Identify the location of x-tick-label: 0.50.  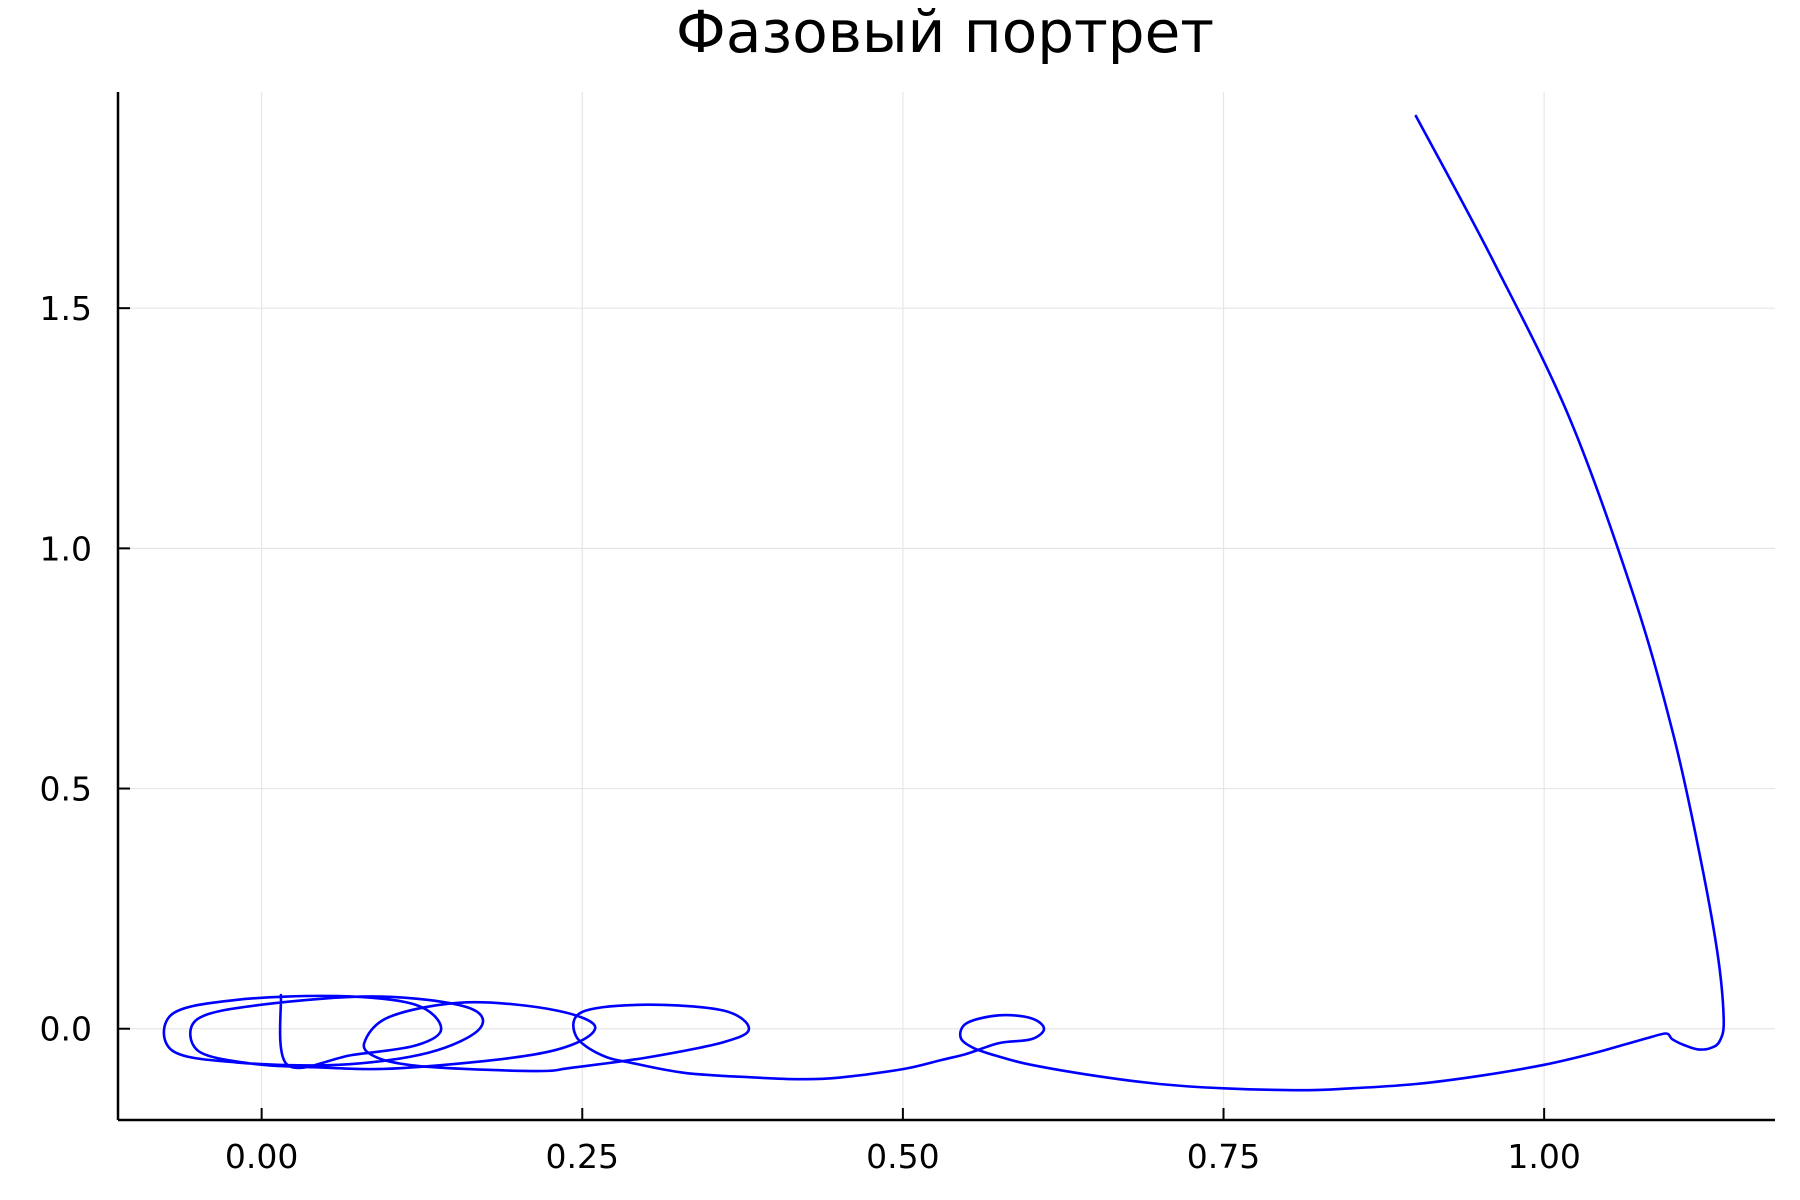
(902, 1156).